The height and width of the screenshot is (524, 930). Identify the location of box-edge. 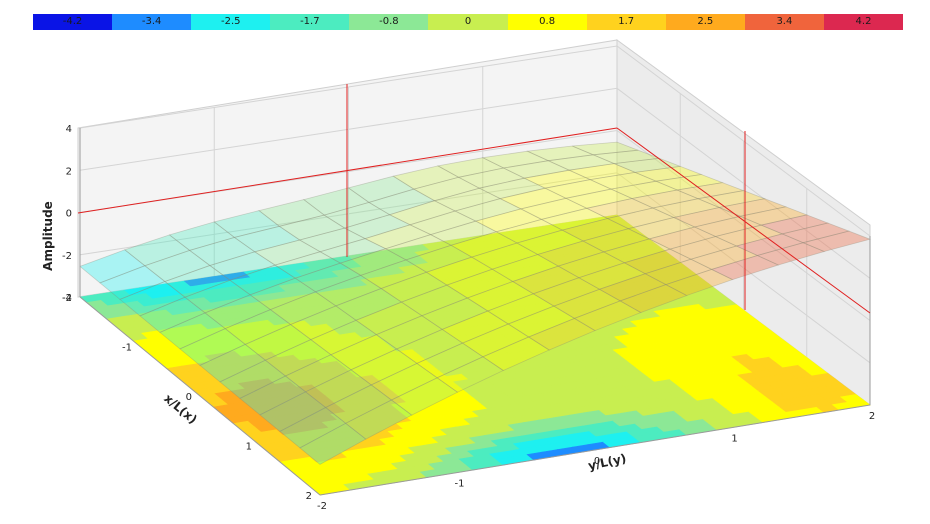
(595, 450).